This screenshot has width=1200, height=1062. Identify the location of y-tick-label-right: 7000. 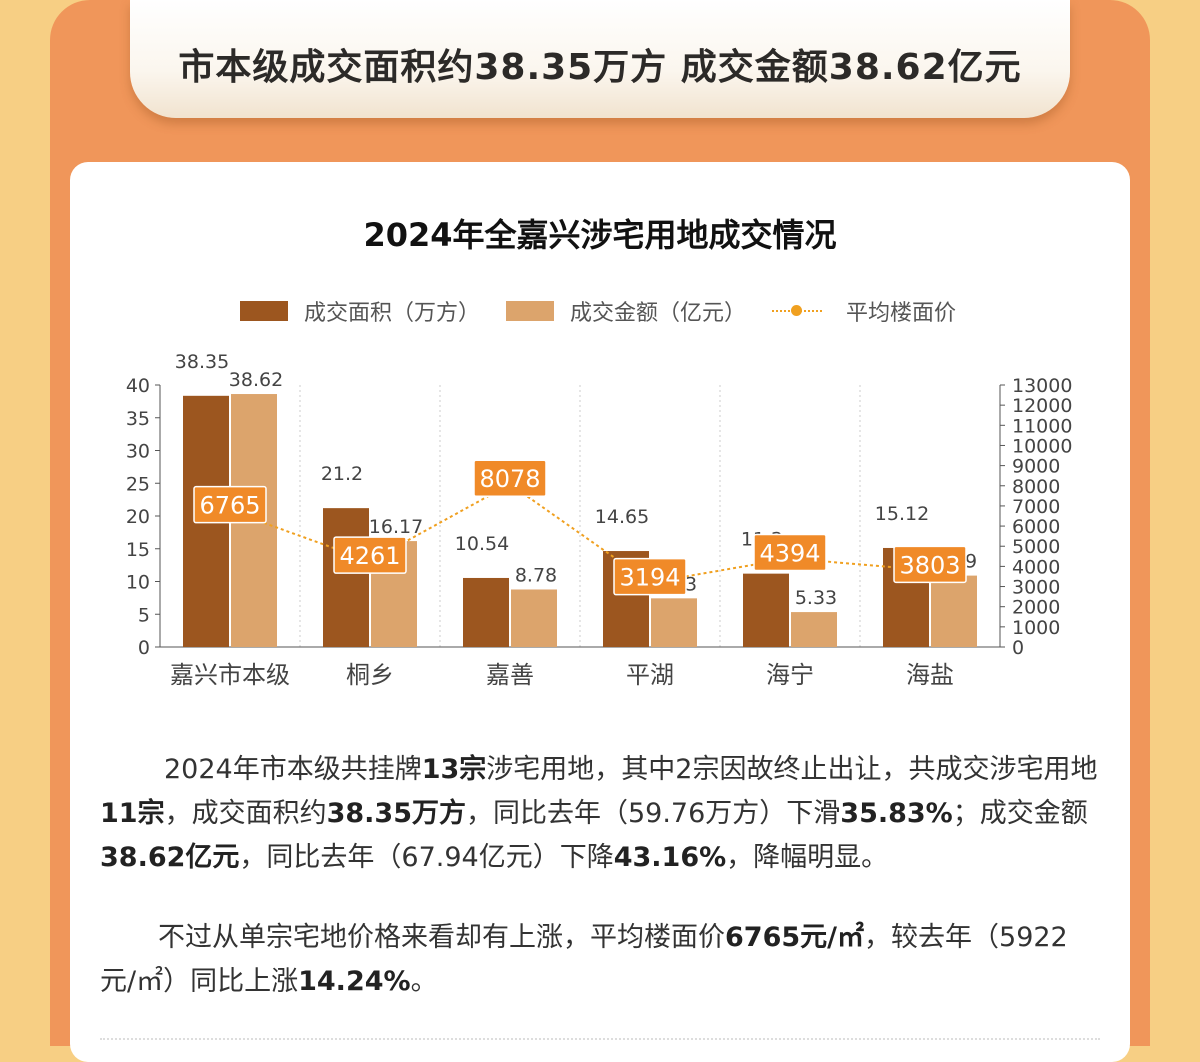
(1036, 507).